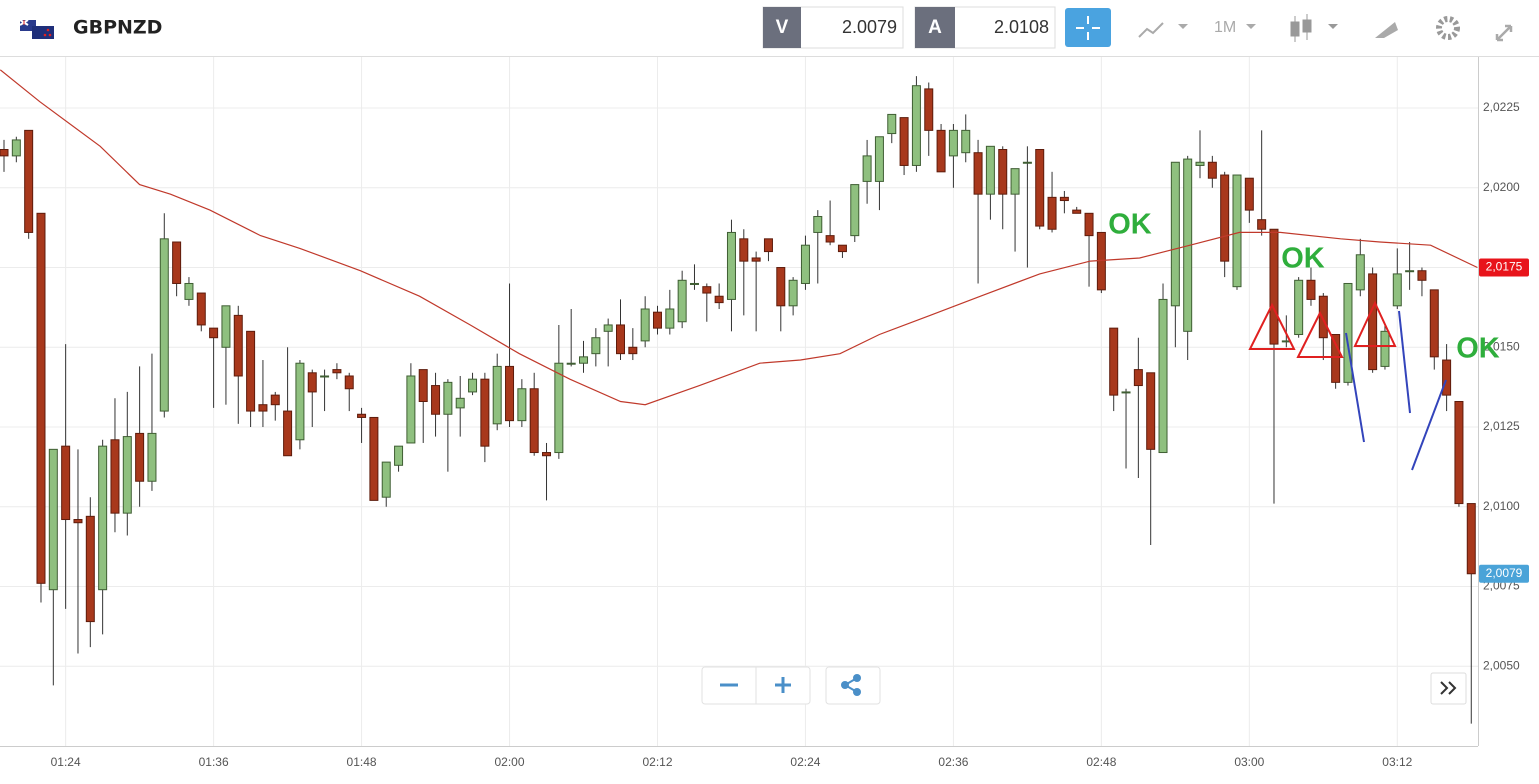  What do you see at coordinates (36, 29) in the screenshot?
I see `flag` at bounding box center [36, 29].